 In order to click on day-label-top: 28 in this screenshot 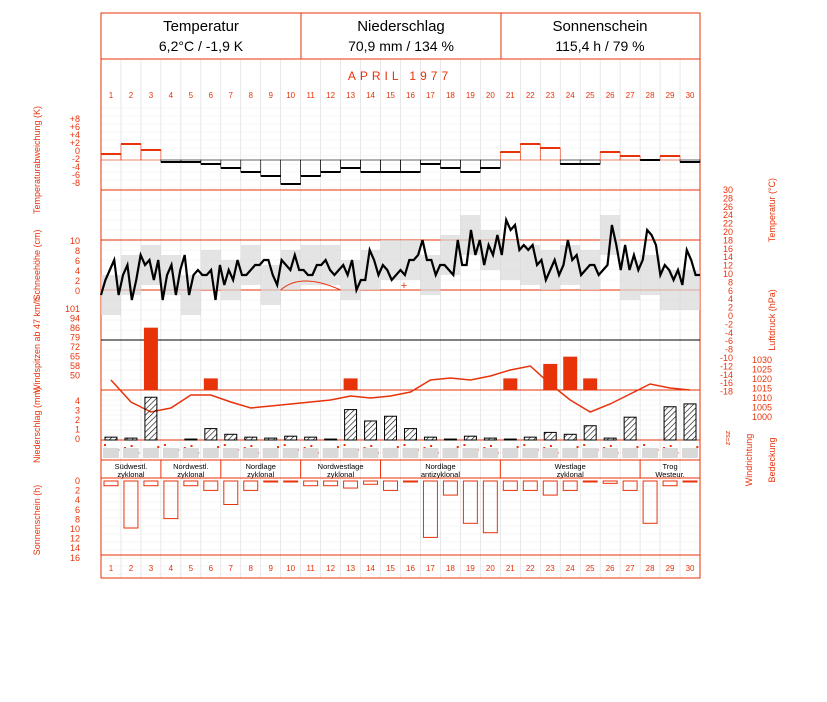, I will do `click(650, 95)`.